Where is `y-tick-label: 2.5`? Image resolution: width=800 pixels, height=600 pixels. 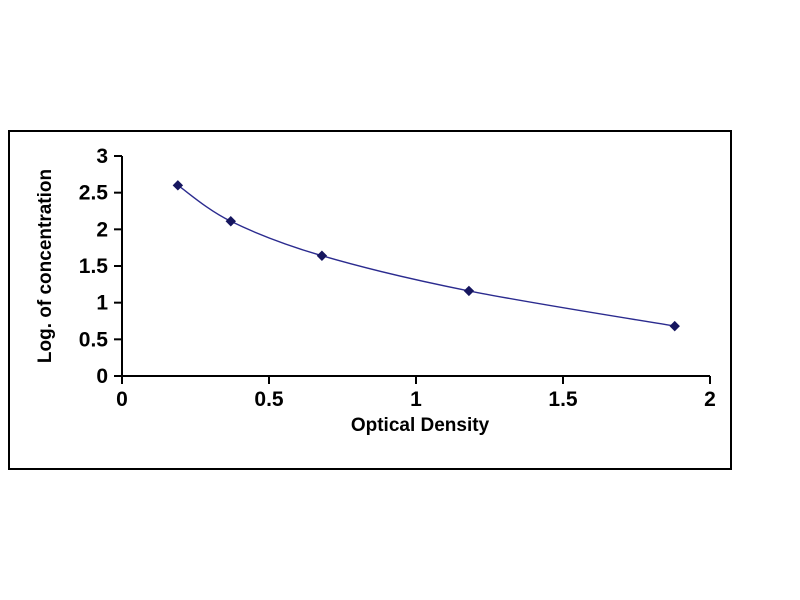
y-tick-label: 2.5 is located at coordinates (94, 193).